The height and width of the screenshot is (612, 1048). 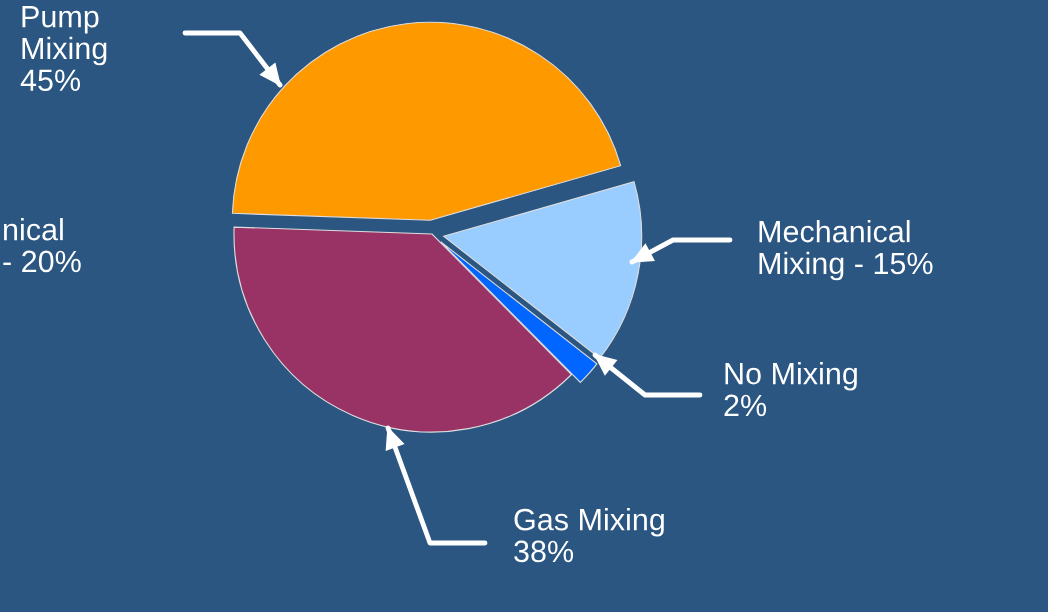 I want to click on slice-label: Gas Mixing, so click(x=589, y=522).